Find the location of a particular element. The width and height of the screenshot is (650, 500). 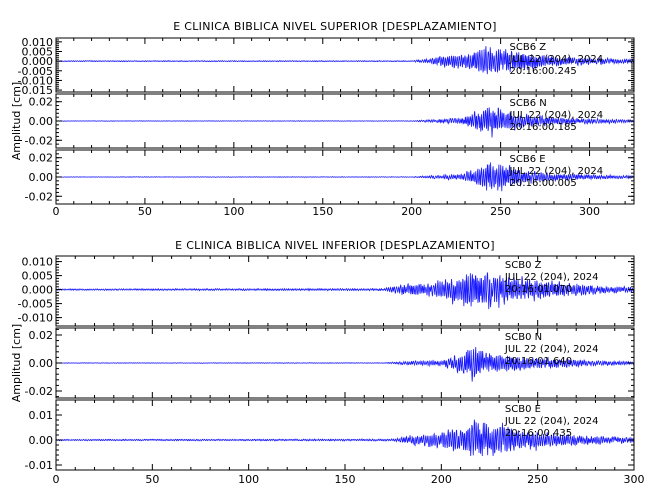

station-channel-label: SCB0 E is located at coordinates (523, 409).